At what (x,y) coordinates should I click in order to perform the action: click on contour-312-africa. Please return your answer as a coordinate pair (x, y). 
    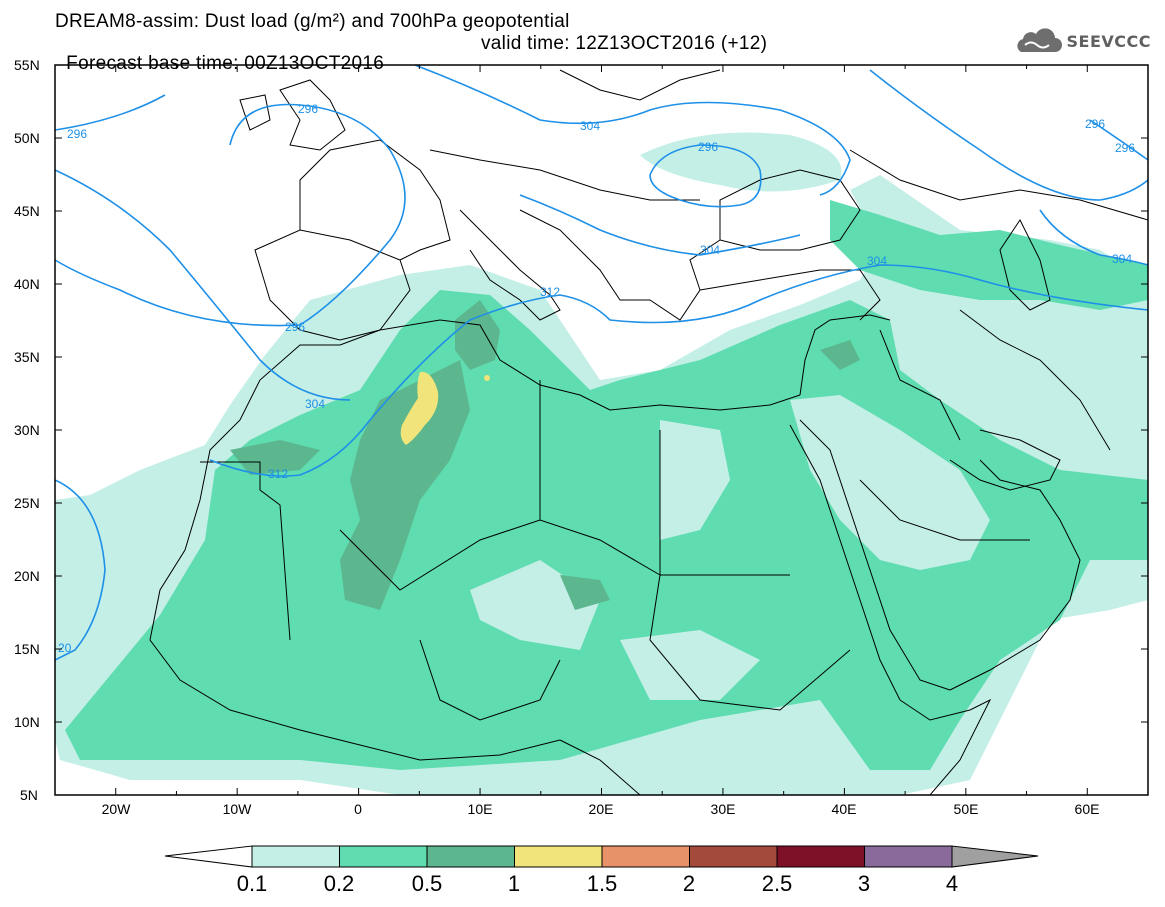
    Looking at the image, I should click on (80, 570).